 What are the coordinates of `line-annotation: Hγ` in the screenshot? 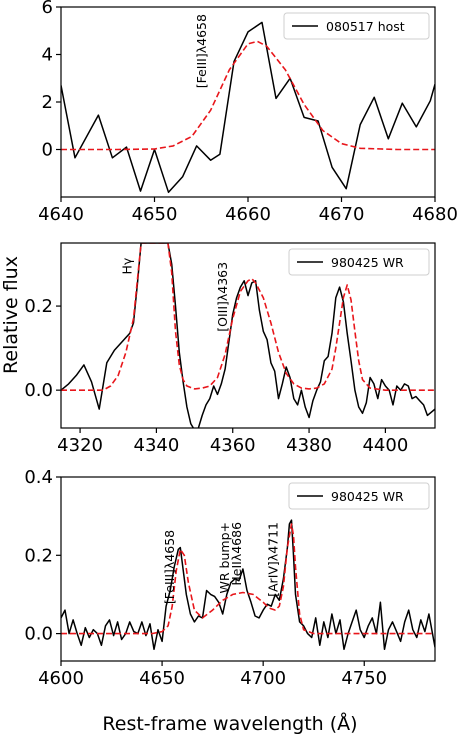 It's located at (127, 265).